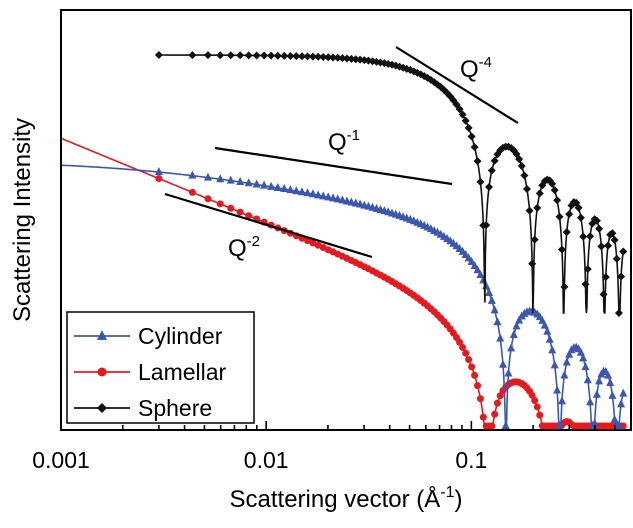 The image size is (633, 528). Describe the element at coordinates (346, 498) in the screenshot. I see `x-axis-label: Scattering vector (Å-1)` at that location.